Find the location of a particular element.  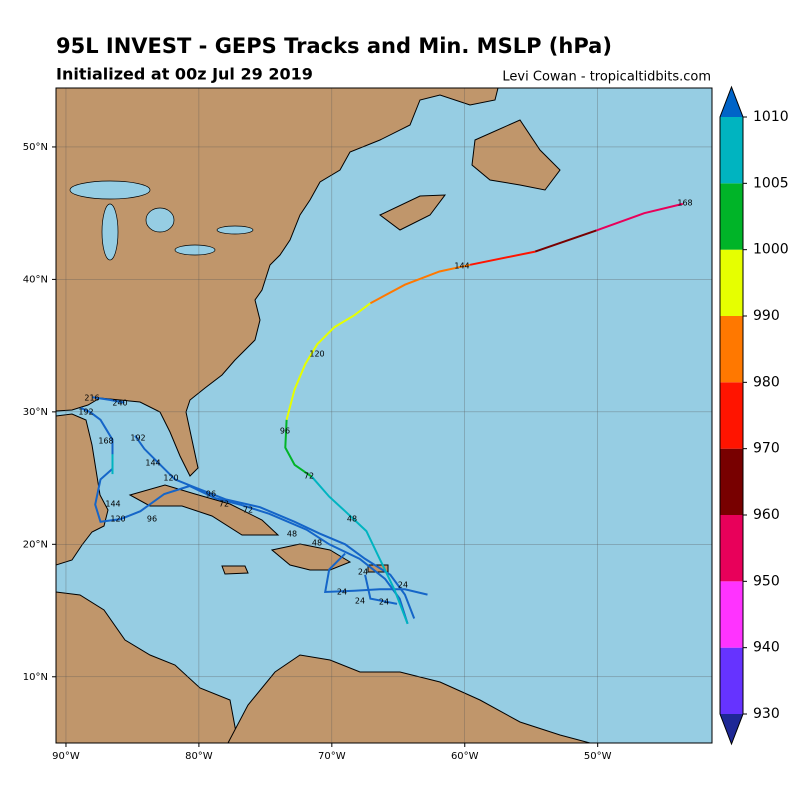

jamaica is located at coordinates (235, 570).